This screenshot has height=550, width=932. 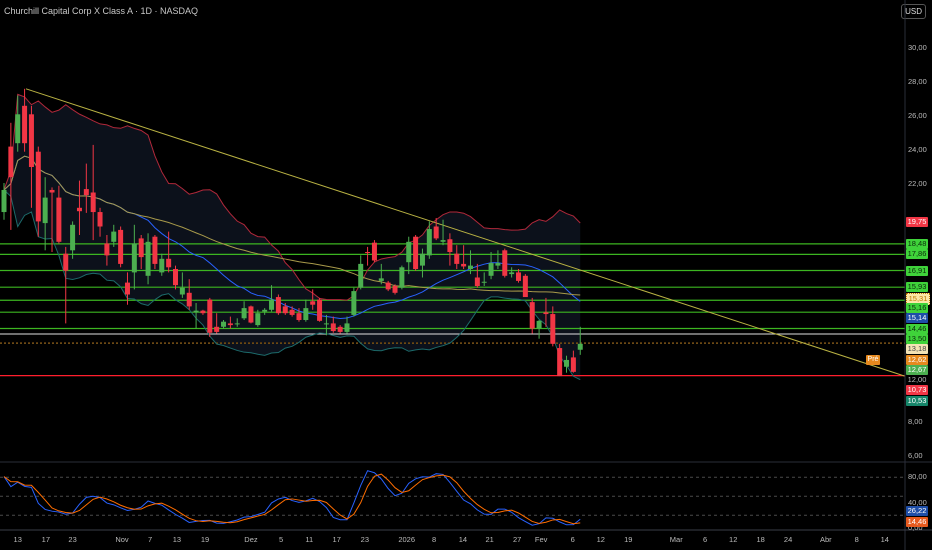 What do you see at coordinates (917, 521) in the screenshot?
I see `oscillator-d-label: 14,46` at bounding box center [917, 521].